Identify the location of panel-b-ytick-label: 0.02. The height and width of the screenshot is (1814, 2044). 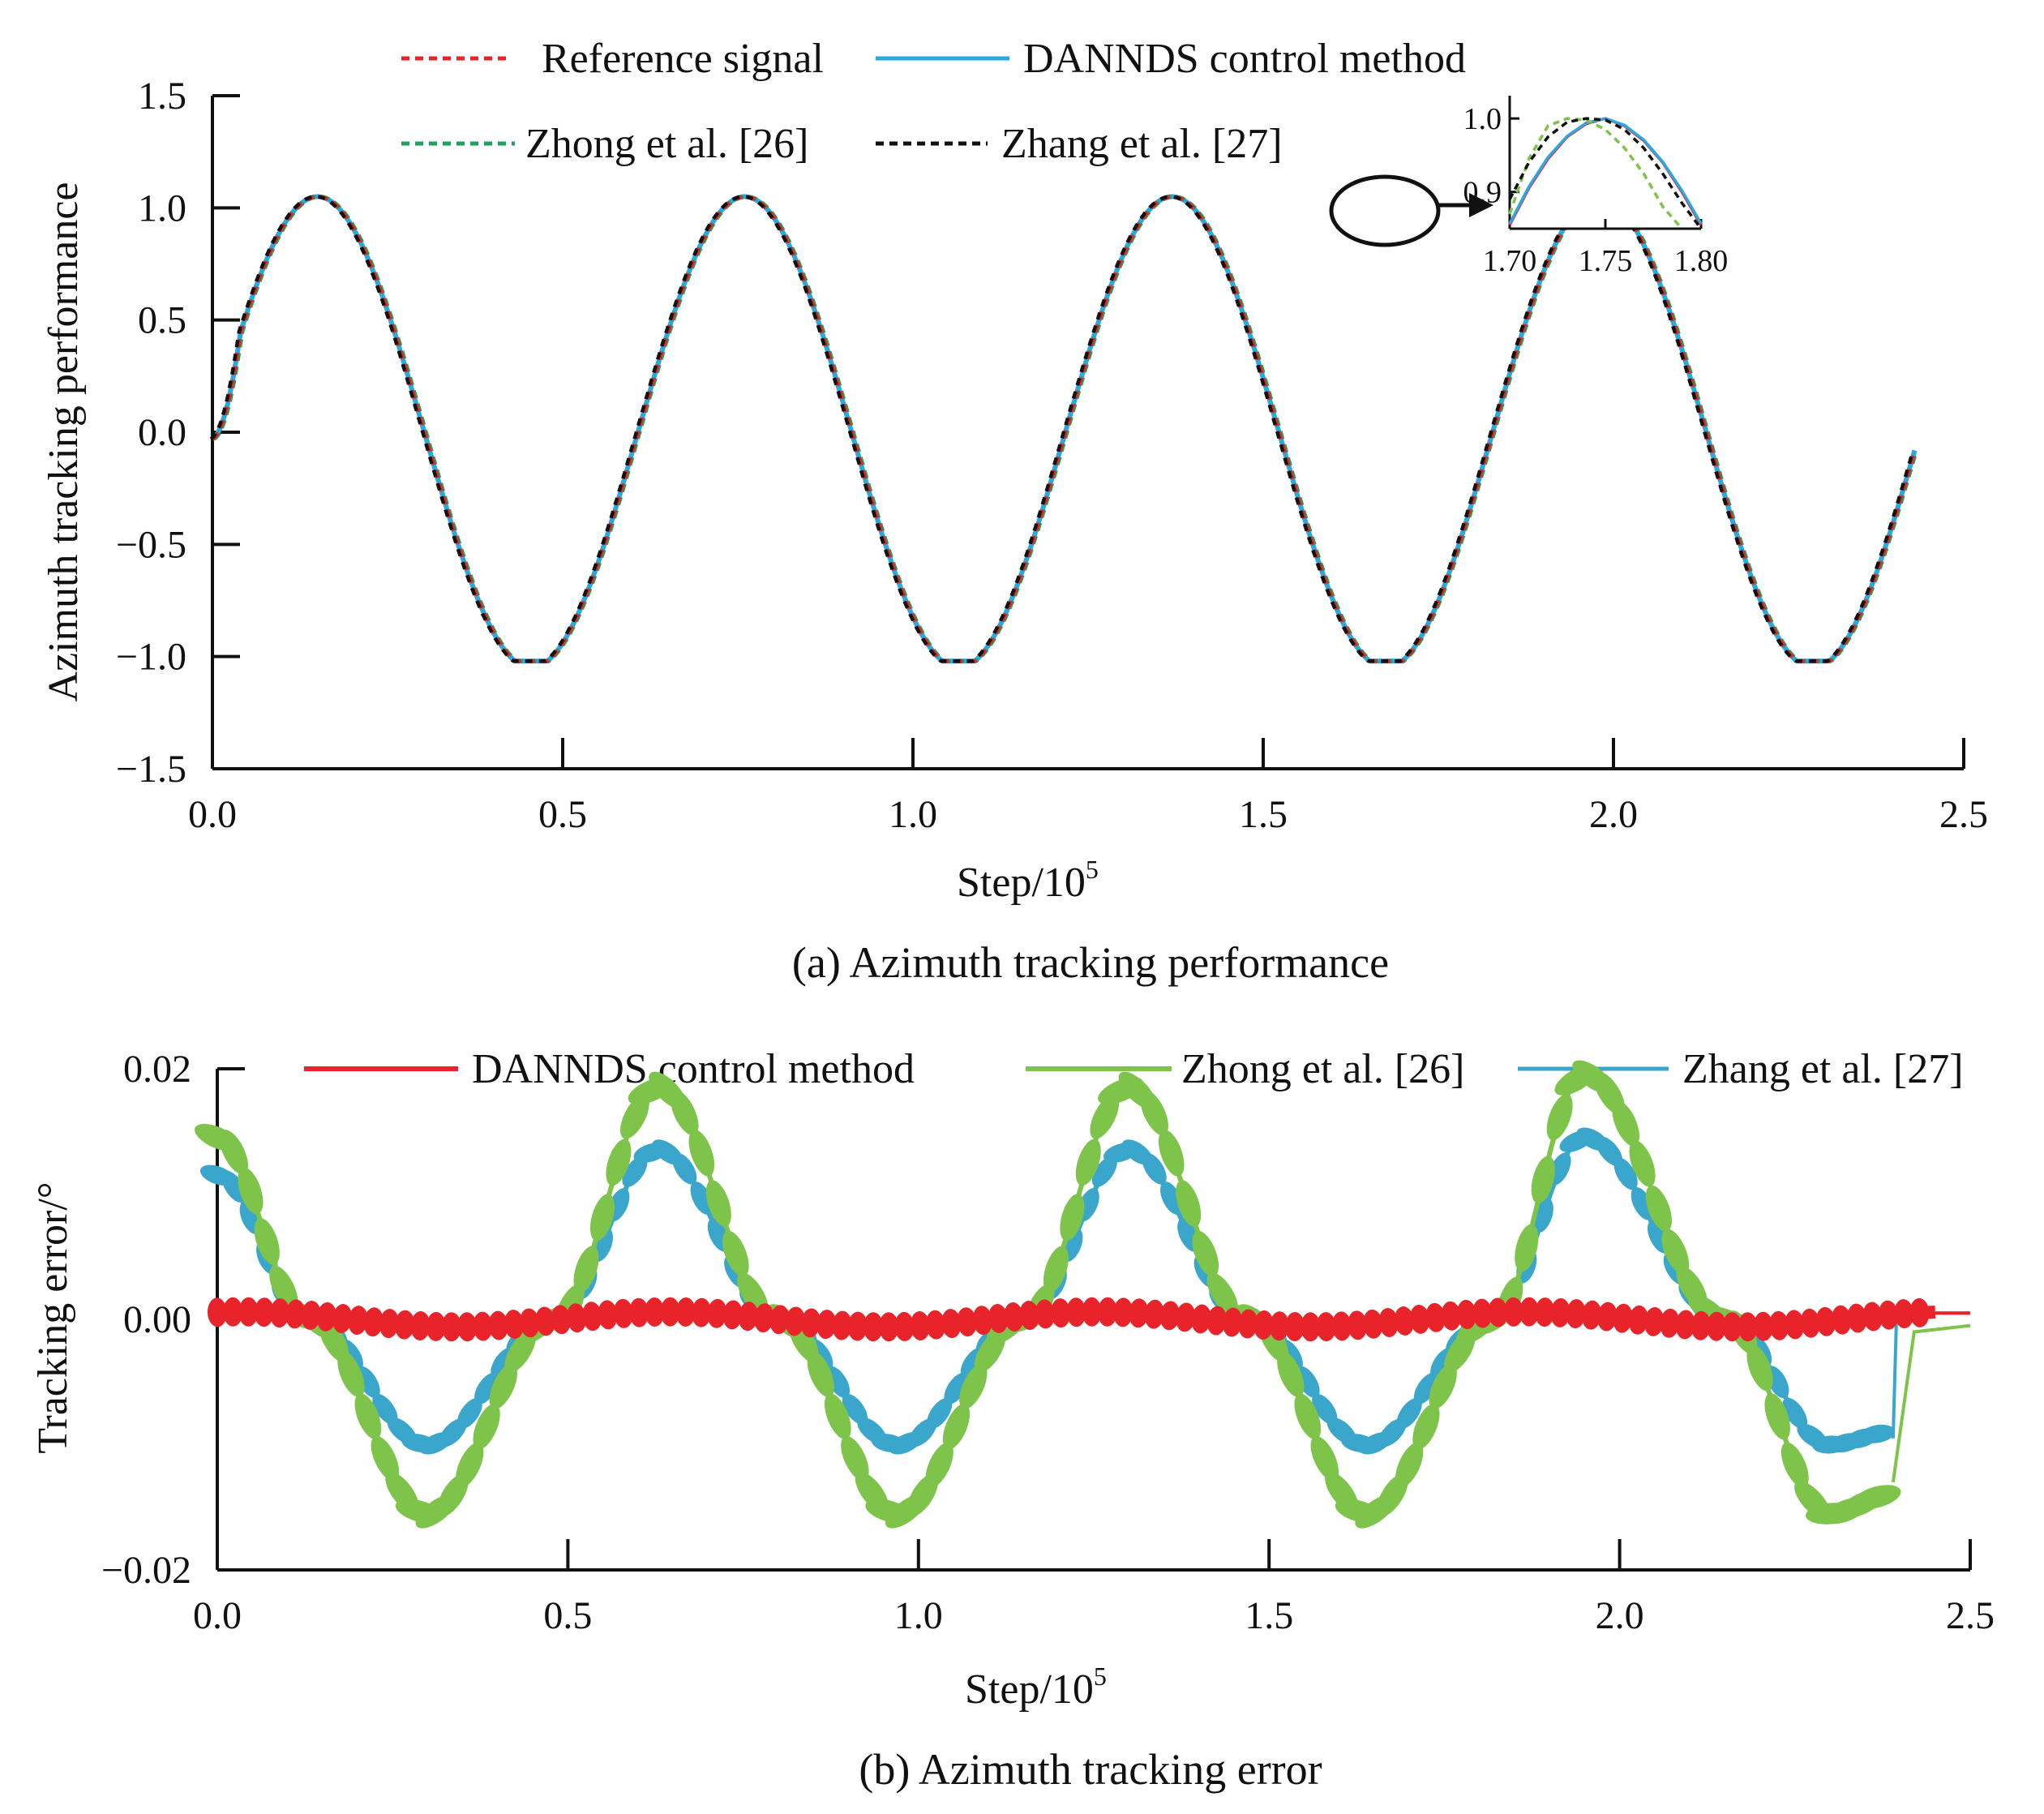
(157, 1069).